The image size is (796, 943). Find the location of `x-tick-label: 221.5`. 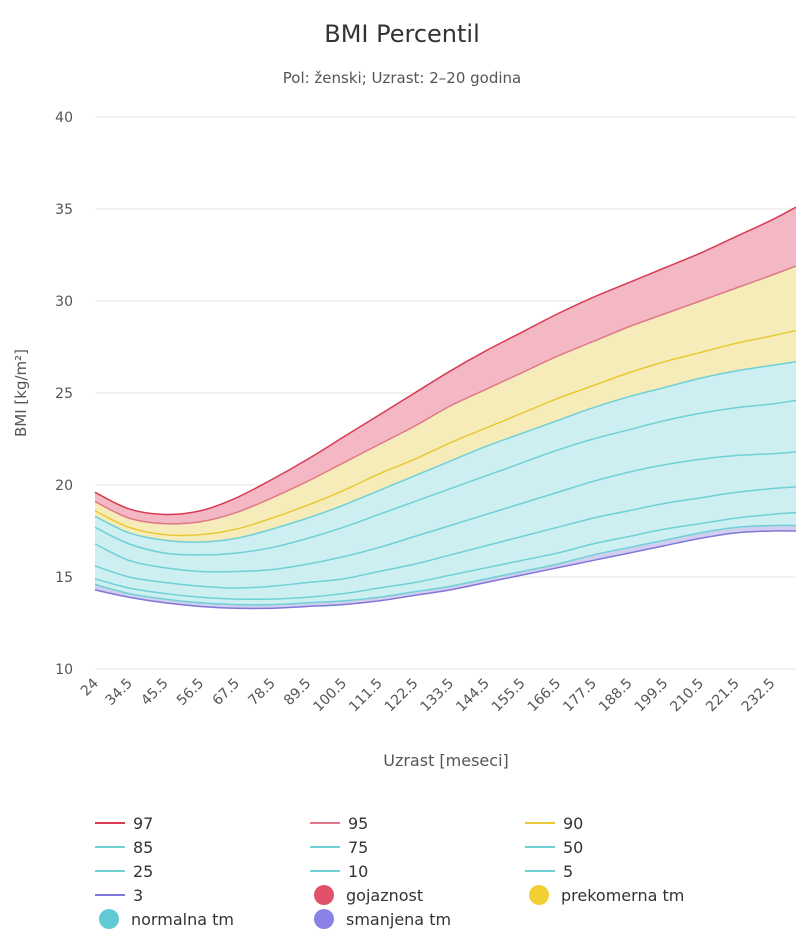

x-tick-label: 221.5 is located at coordinates (723, 696).